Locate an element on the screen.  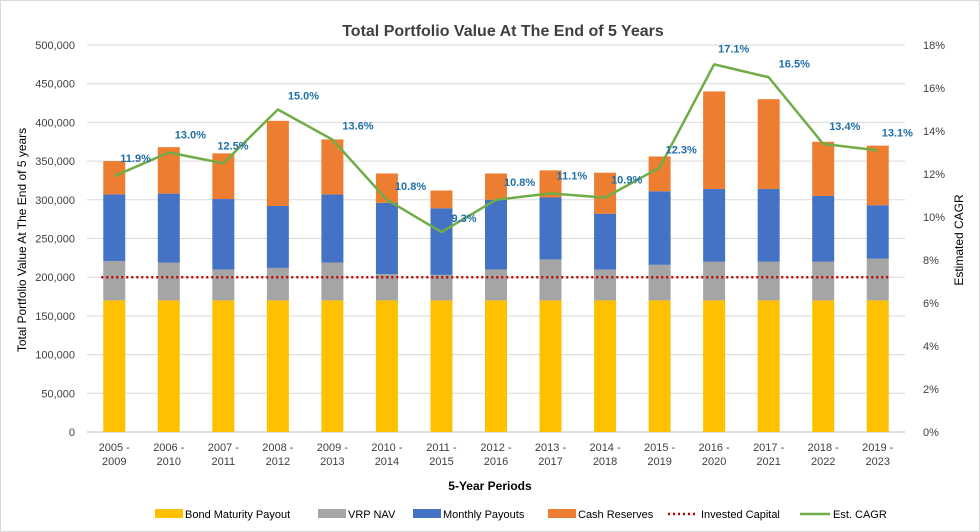
legend-swatch-cash-reserves is located at coordinates (562, 513).